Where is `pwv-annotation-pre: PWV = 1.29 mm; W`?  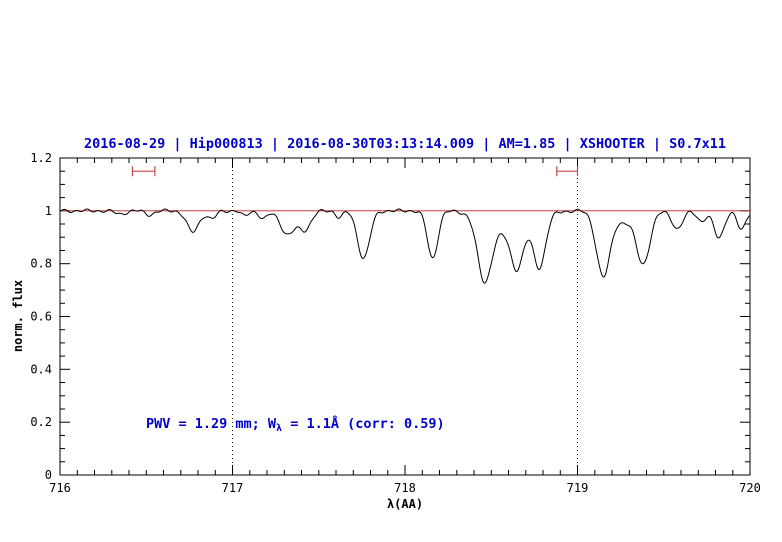
pwv-annotation-pre: PWV = 1.29 mm; W is located at coordinates (211, 424).